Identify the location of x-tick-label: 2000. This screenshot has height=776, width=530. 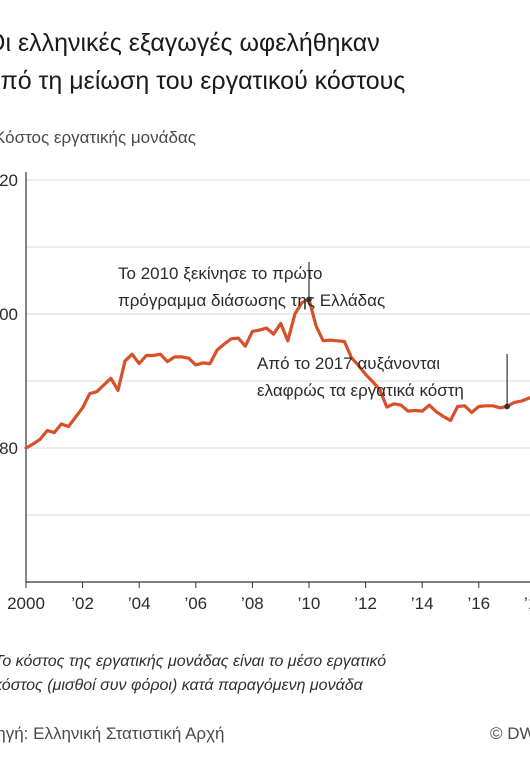
(26, 603).